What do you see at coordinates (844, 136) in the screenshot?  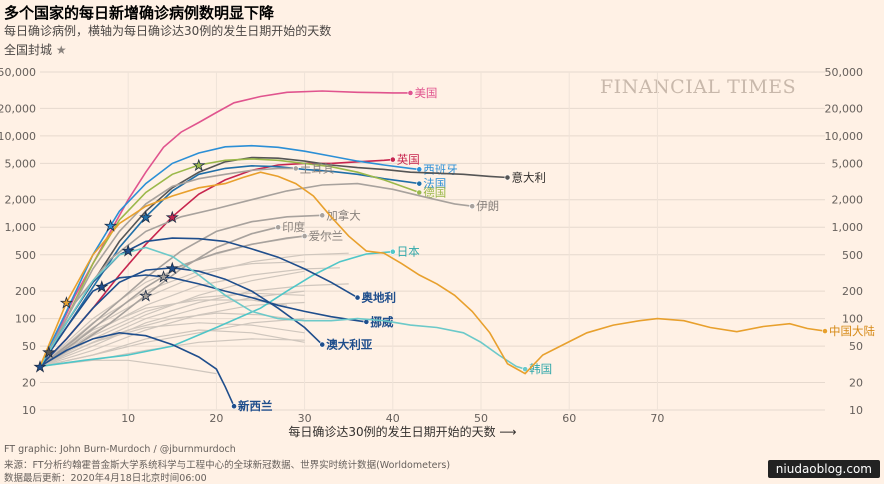 I see `y-tick-label-right: 10,000` at bounding box center [844, 136].